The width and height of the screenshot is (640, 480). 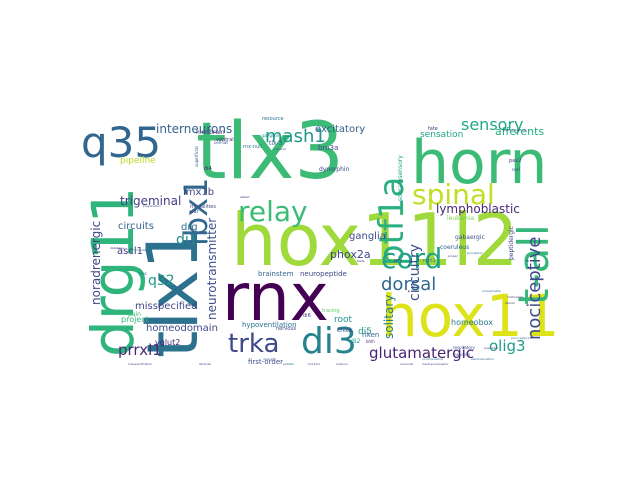 I want to click on cloud-word: phox2a, so click(x=350, y=254).